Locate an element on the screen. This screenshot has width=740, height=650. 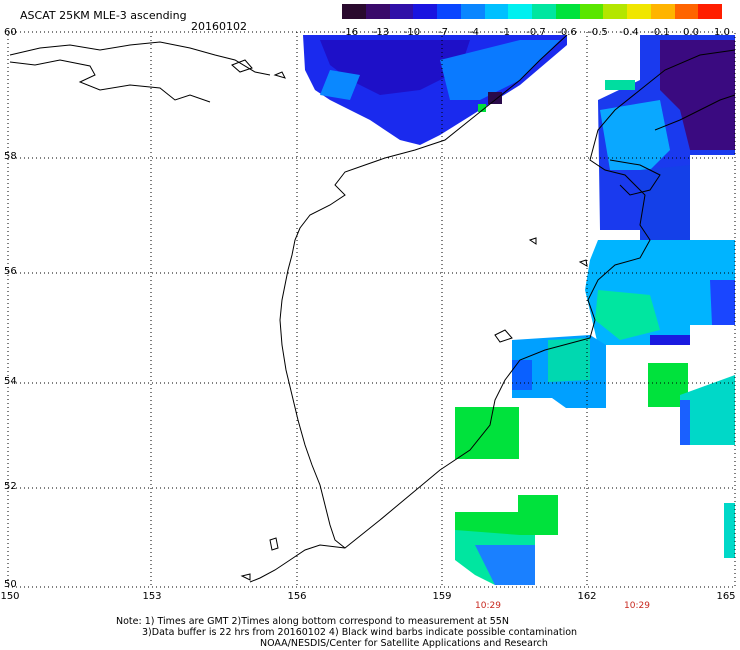
swath-right-edge-blue is located at coordinates (685, 422).